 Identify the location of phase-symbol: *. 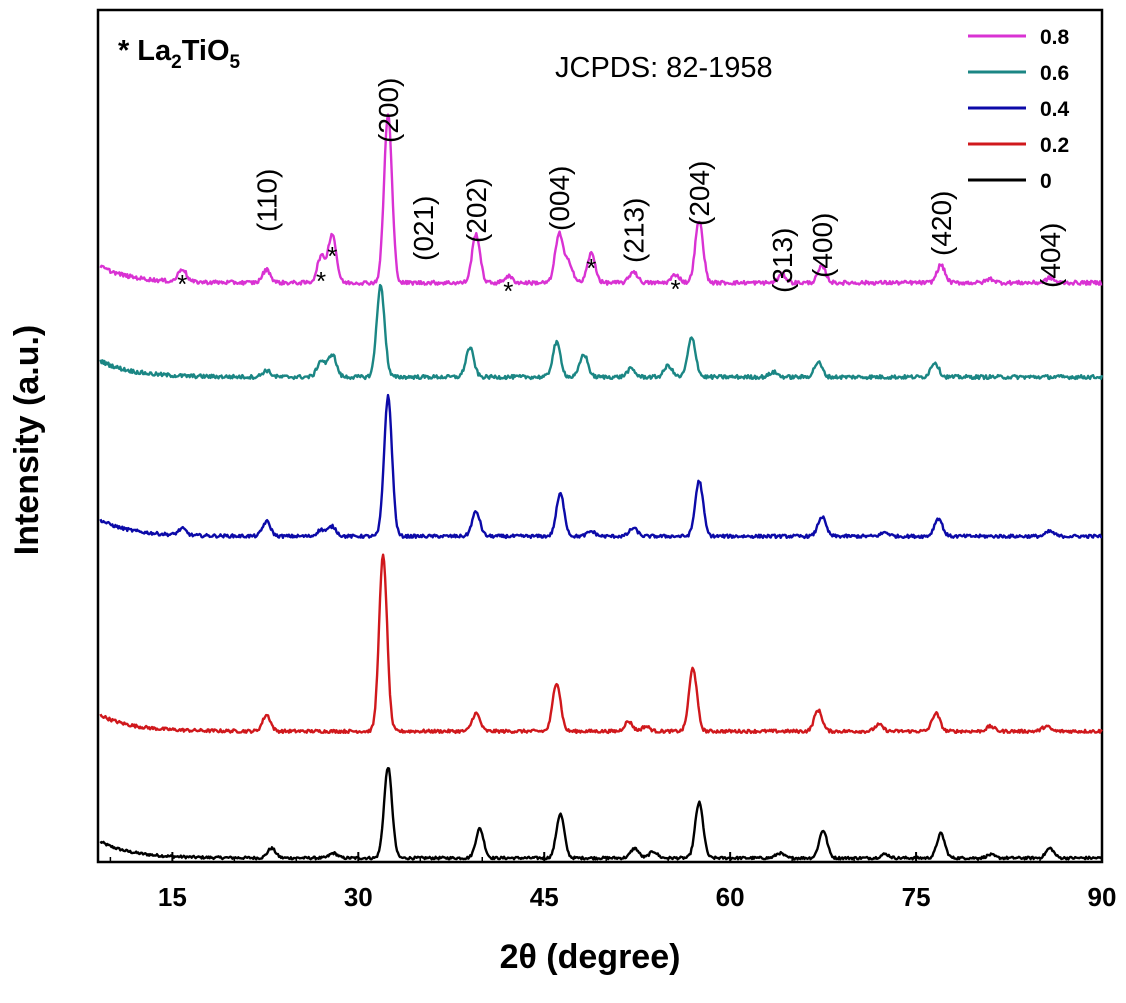
(124, 51).